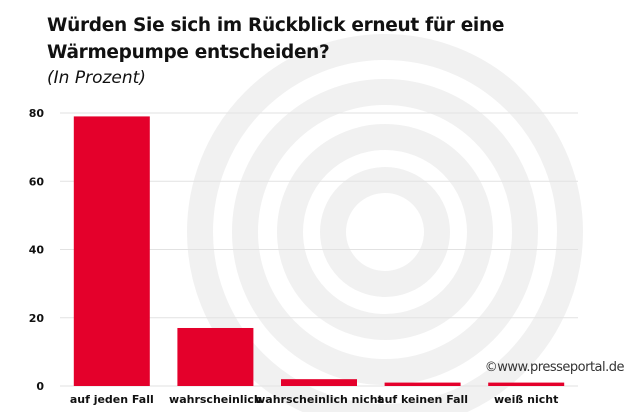 This screenshot has width=630, height=412. Describe the element at coordinates (554, 367) in the screenshot. I see `watermark: ©www.presseportal.de` at that location.